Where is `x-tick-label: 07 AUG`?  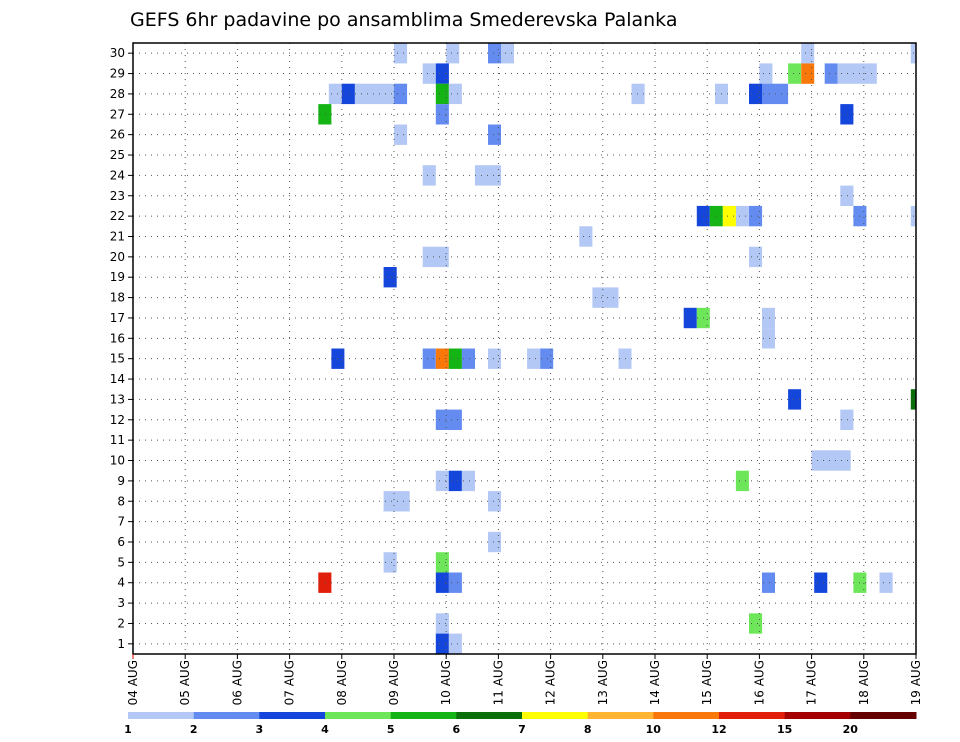
x-tick-label: 07 AUG is located at coordinates (290, 682).